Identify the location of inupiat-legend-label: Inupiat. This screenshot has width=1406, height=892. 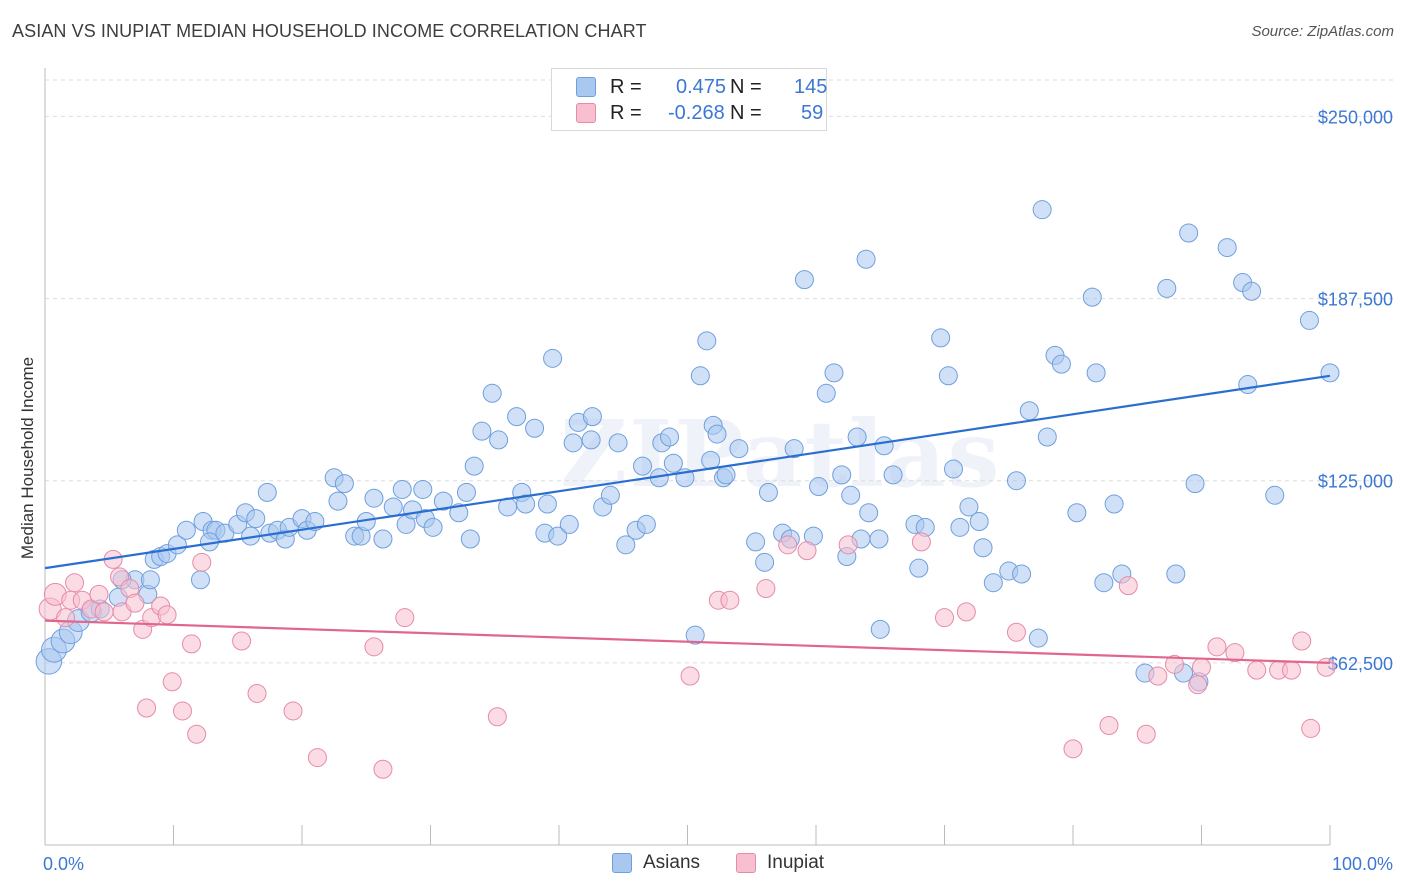
(796, 862).